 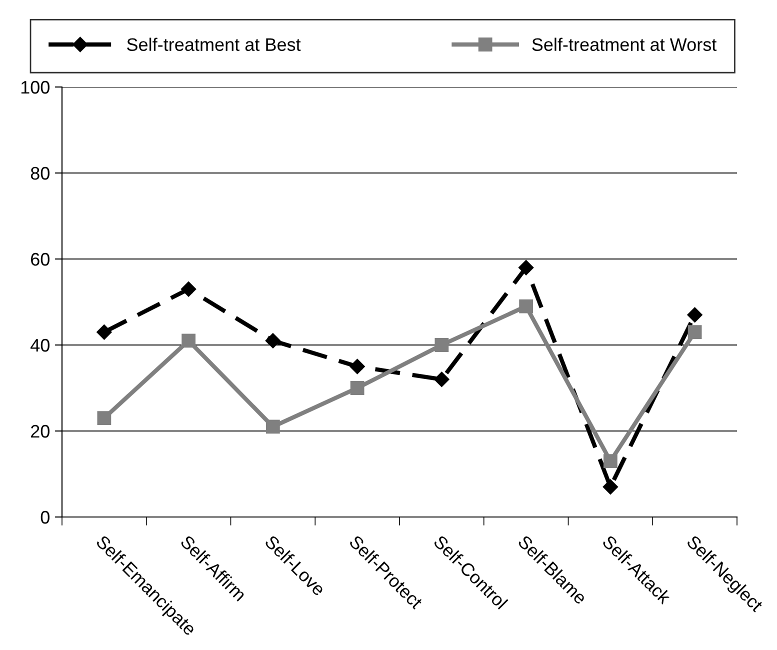 I want to click on legend-label: Self-treatment at Worst, so click(x=624, y=44).